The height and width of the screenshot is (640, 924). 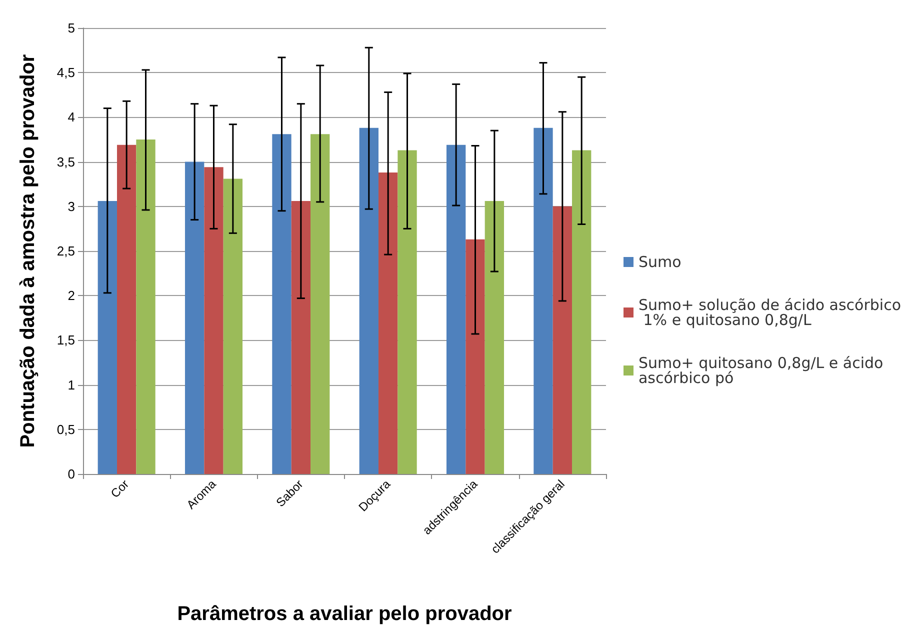 I want to click on y-tick-label: 4, so click(x=71, y=117).